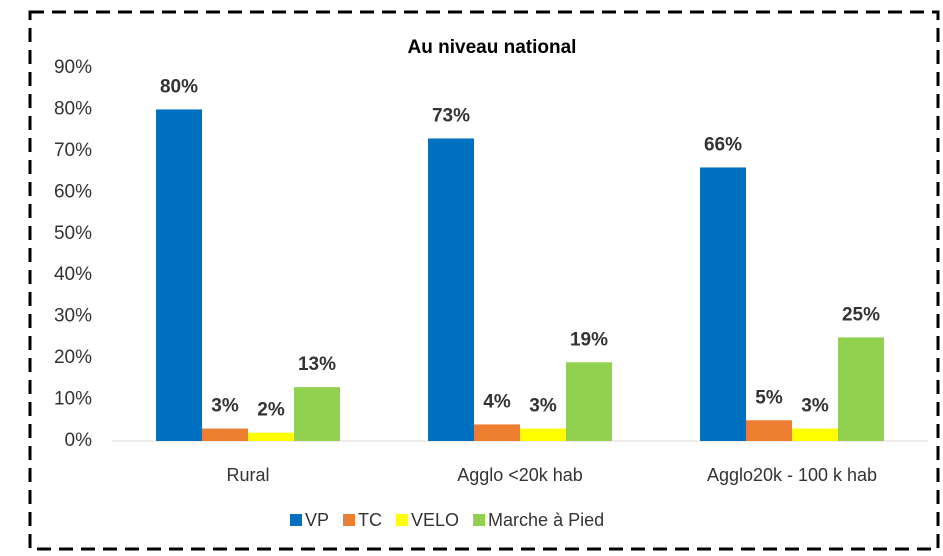 The height and width of the screenshot is (556, 943). Describe the element at coordinates (435, 520) in the screenshot. I see `legend-label: VELO` at that location.